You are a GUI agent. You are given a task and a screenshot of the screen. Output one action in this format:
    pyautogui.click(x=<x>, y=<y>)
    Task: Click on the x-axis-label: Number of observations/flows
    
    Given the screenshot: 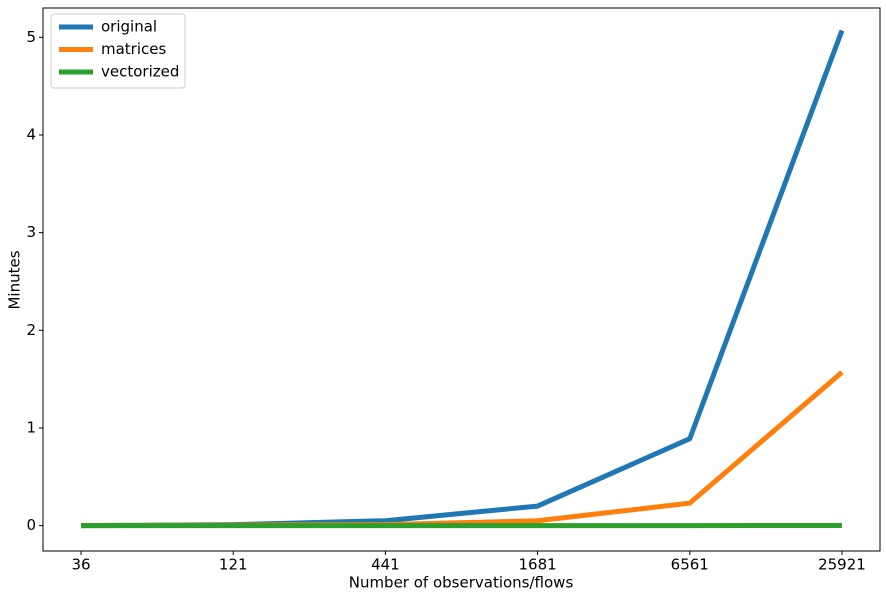 What is the action you would take?
    pyautogui.click(x=461, y=583)
    